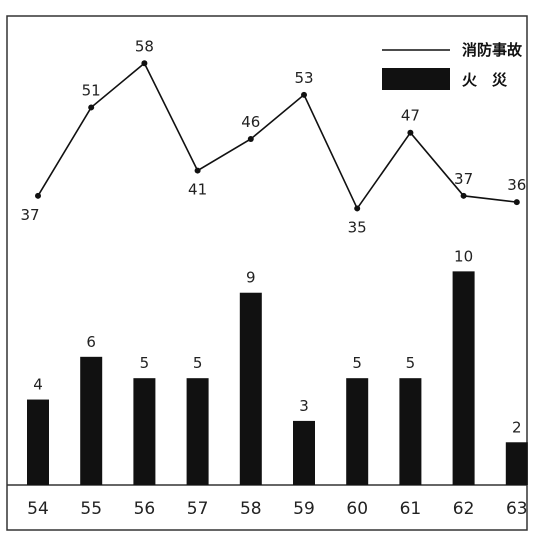 The width and height of the screenshot is (533, 535). I want to click on x-tick-54: 54, so click(38, 509).